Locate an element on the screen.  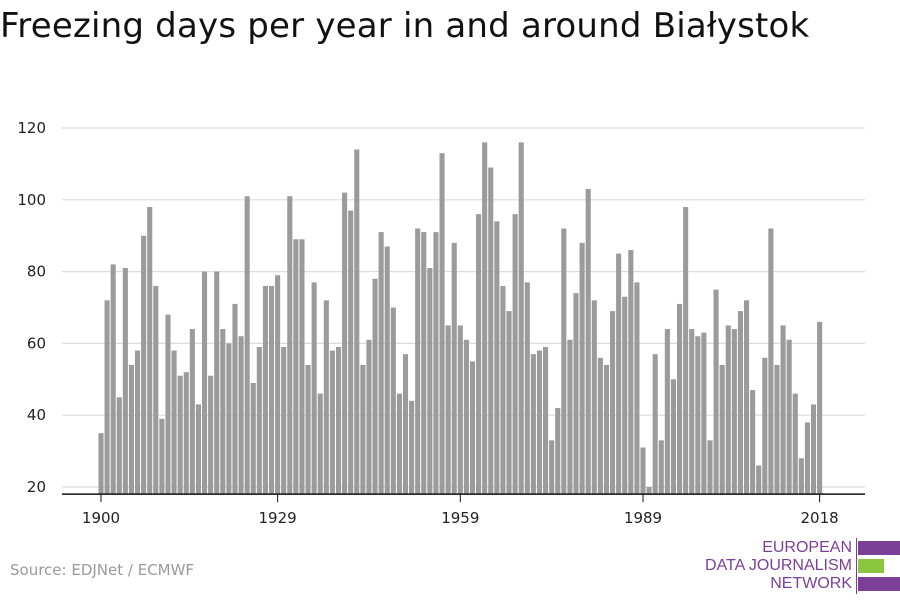
bar-1904 is located at coordinates (125, 381).